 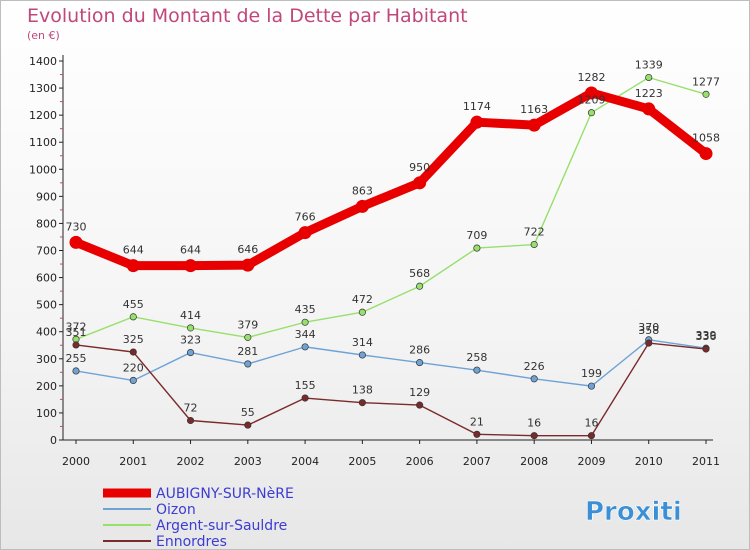 What do you see at coordinates (46, 332) in the screenshot?
I see `y-tick-label: 400` at bounding box center [46, 332].